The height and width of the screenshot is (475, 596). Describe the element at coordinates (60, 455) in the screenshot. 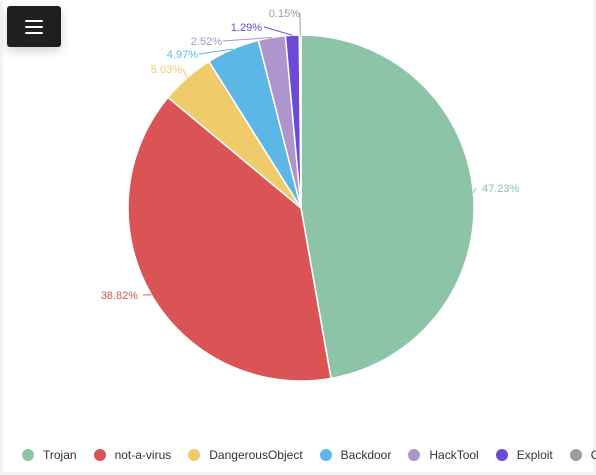

I see `legend-label: Trojan` at that location.